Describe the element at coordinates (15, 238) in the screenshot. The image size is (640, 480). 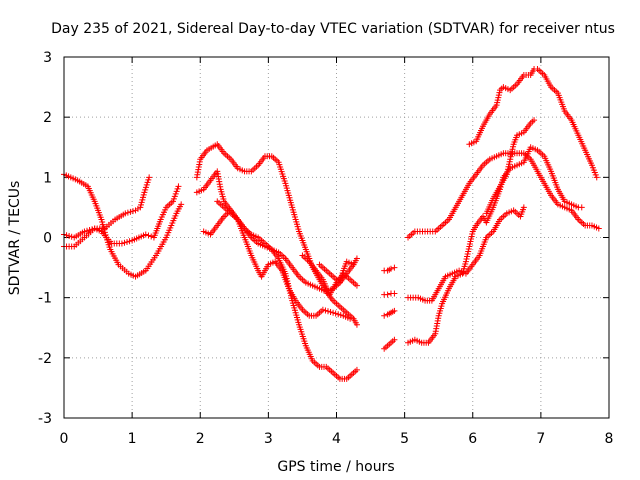
I see `y-axis-label: SDTVAR / TECUs` at that location.